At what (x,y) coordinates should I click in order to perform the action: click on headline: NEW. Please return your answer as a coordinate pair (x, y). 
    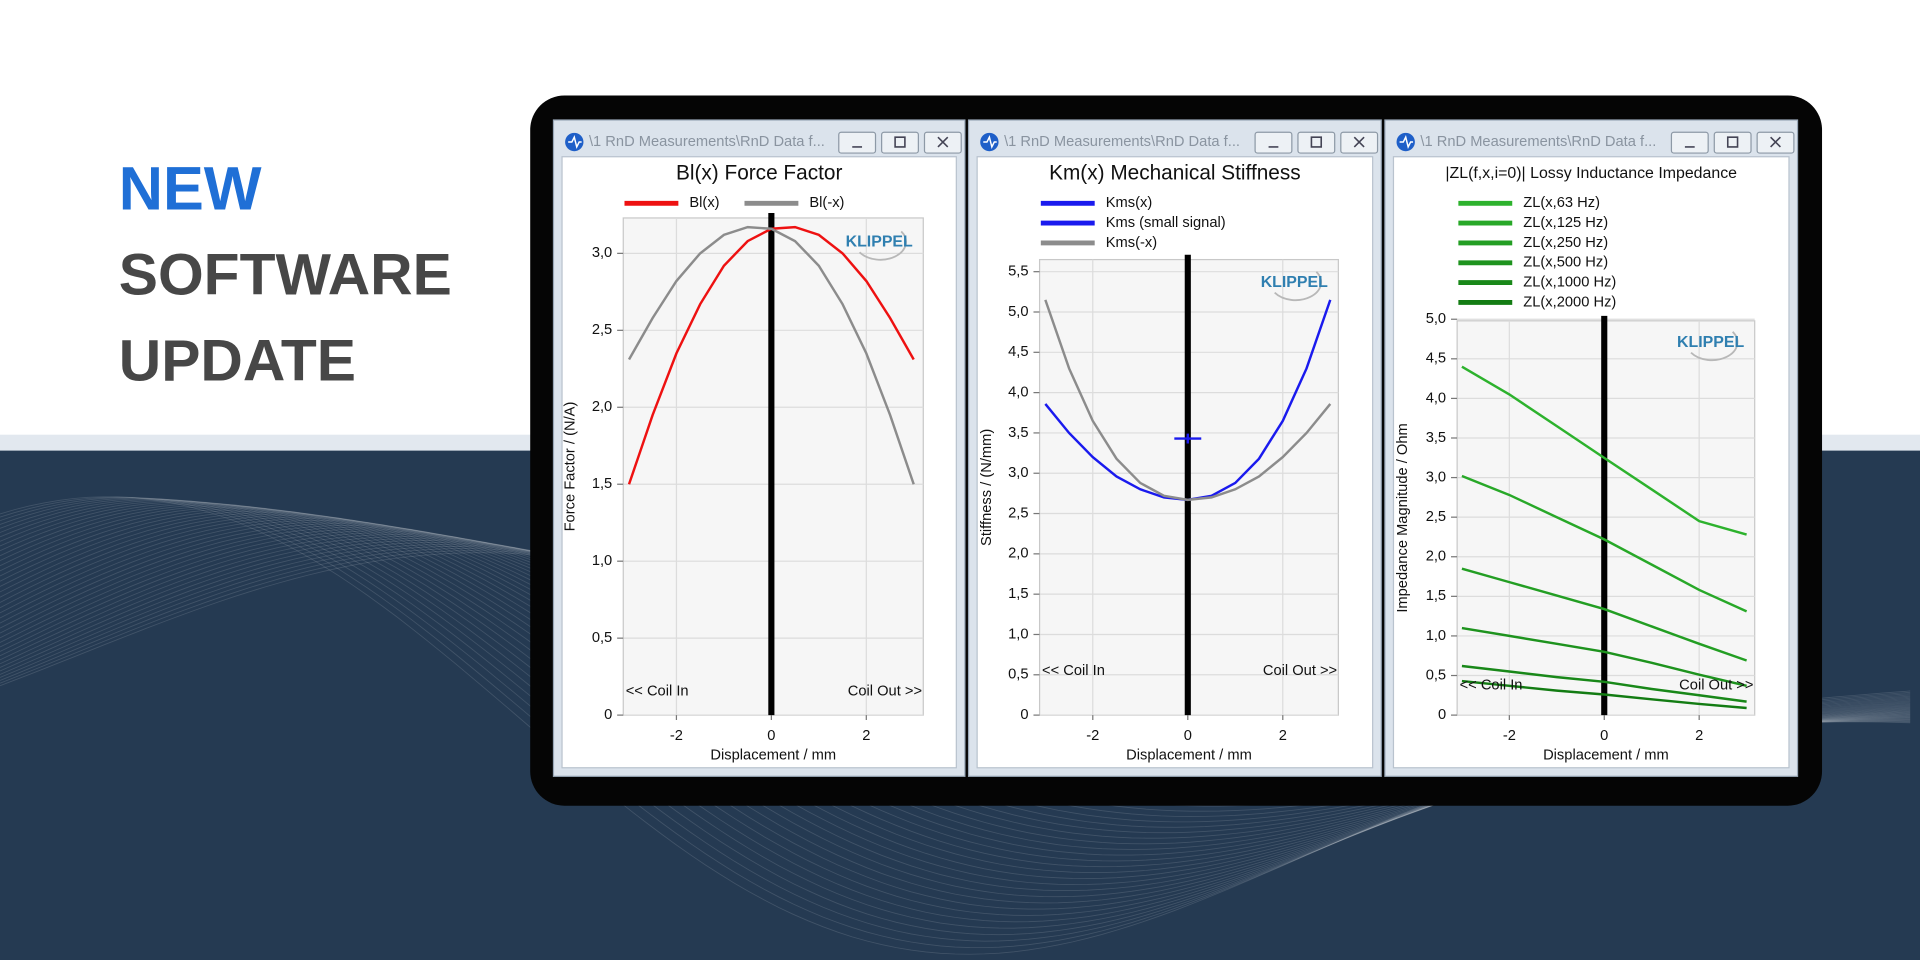
    Looking at the image, I should click on (190, 189).